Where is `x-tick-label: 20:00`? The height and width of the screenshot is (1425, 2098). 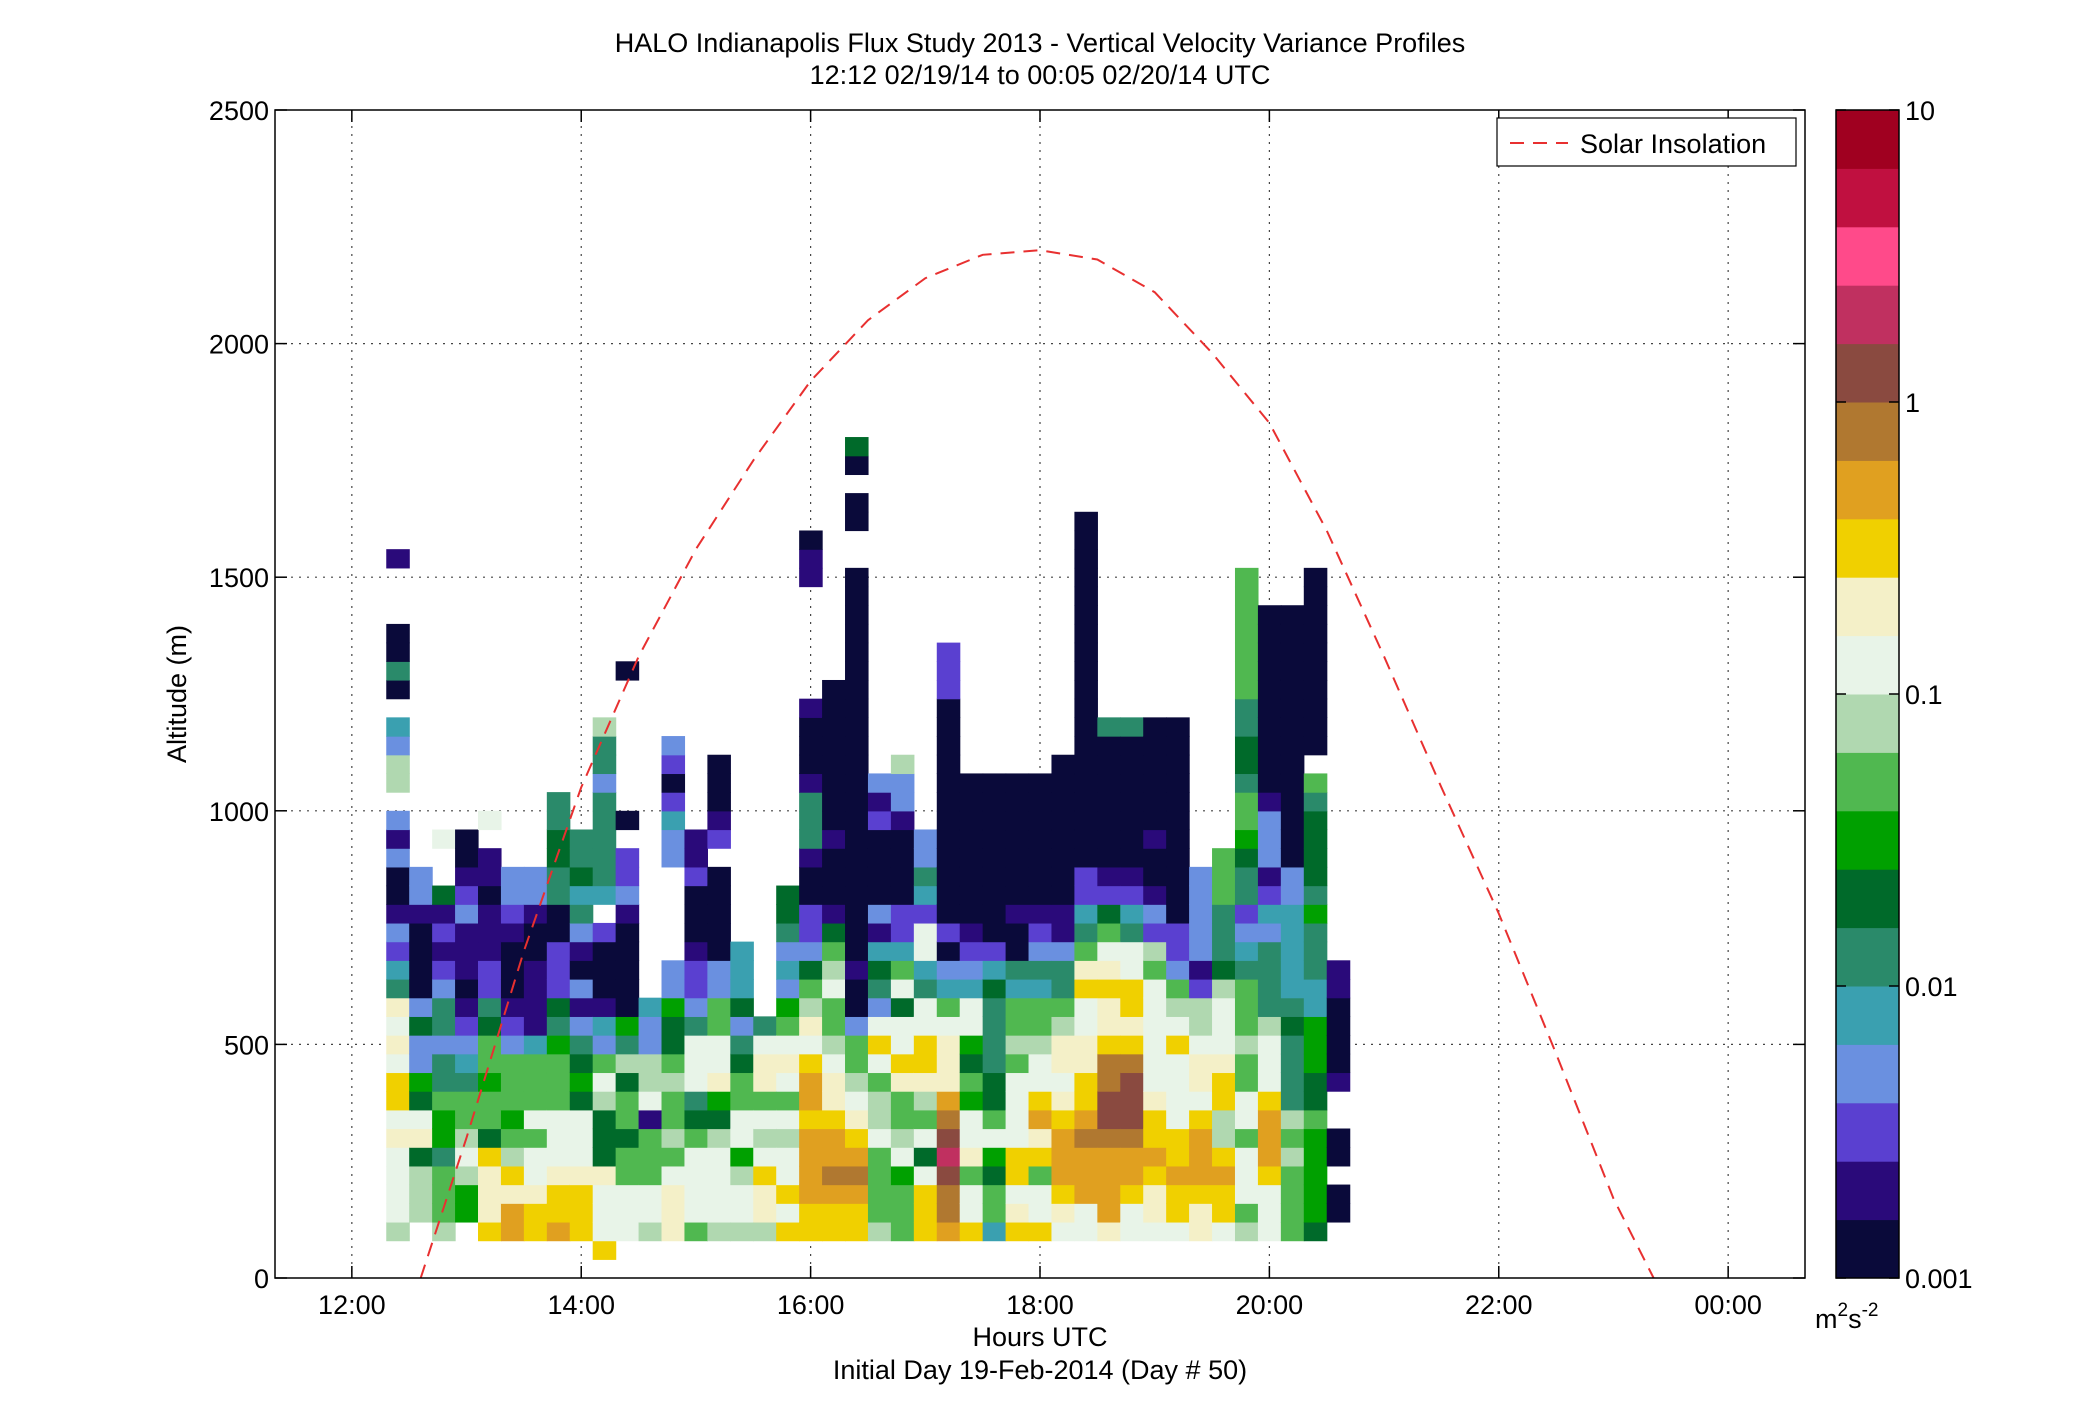
x-tick-label: 20:00 is located at coordinates (1270, 1305).